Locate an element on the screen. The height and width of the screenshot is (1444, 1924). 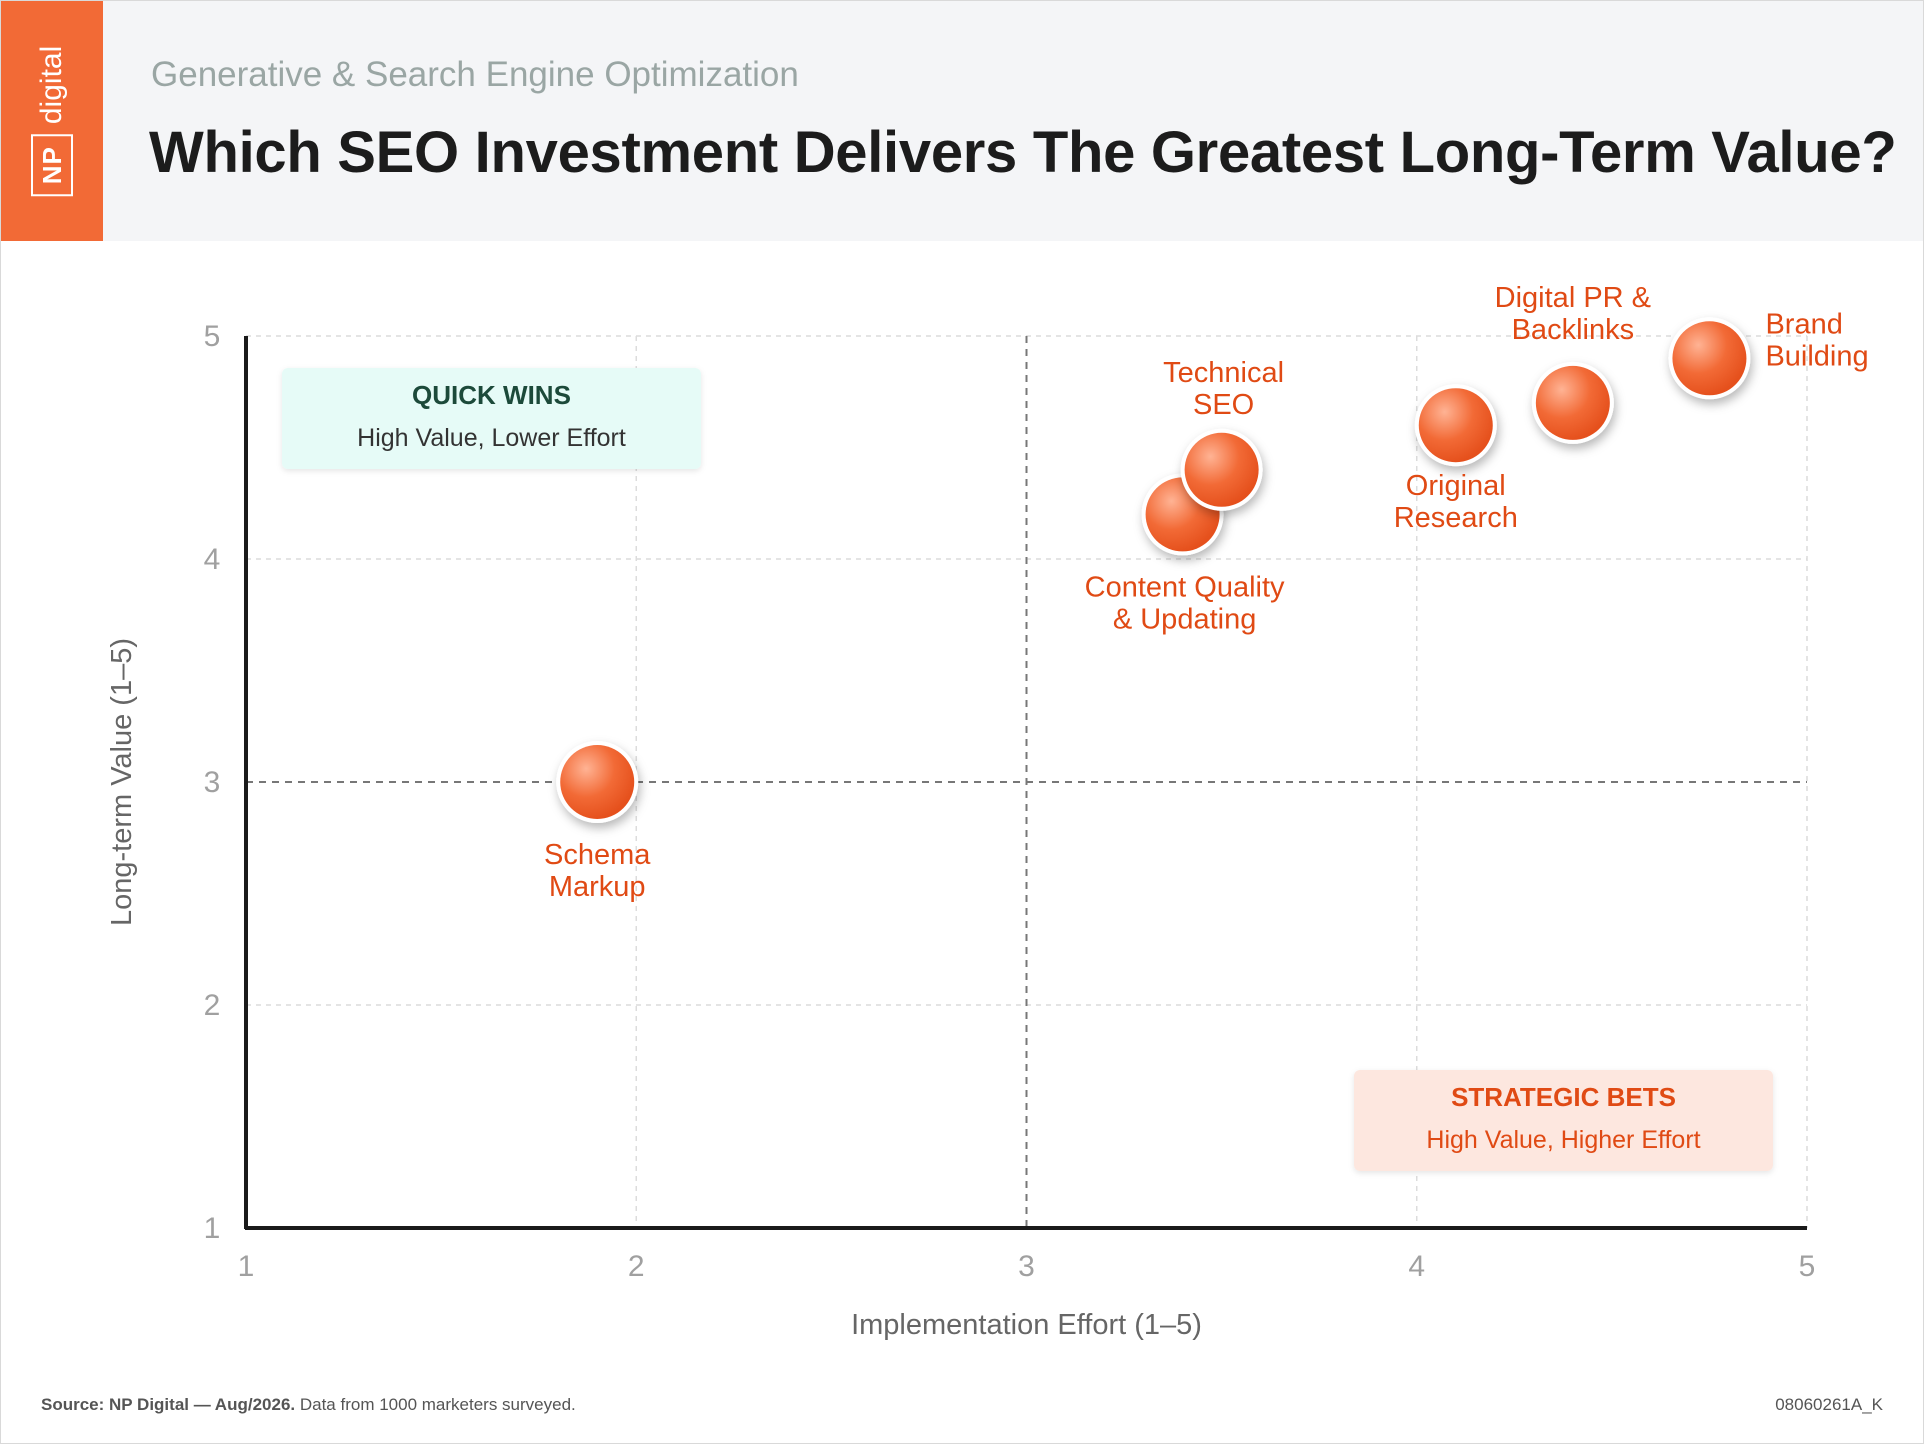
data-point-label: Original is located at coordinates (1456, 486).